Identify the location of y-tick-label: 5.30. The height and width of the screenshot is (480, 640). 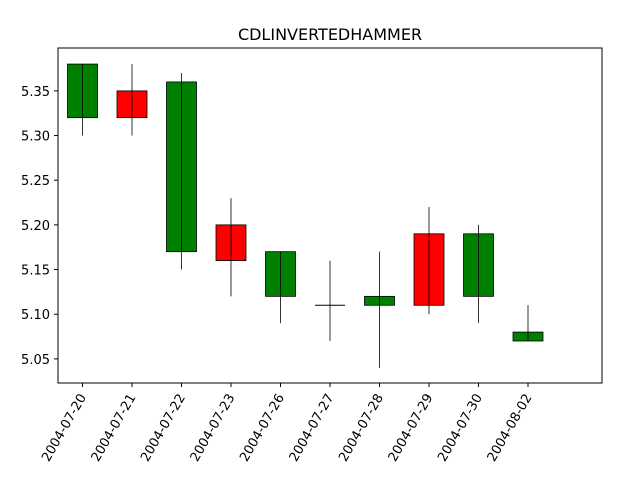
(35, 137).